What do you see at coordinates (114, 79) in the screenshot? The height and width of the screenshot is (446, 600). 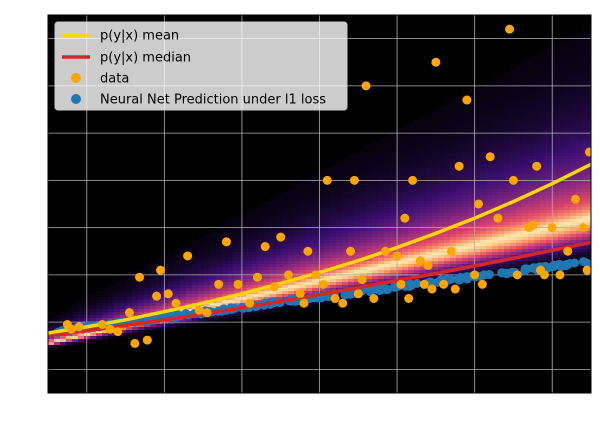 I see `legend-label-data: data` at bounding box center [114, 79].